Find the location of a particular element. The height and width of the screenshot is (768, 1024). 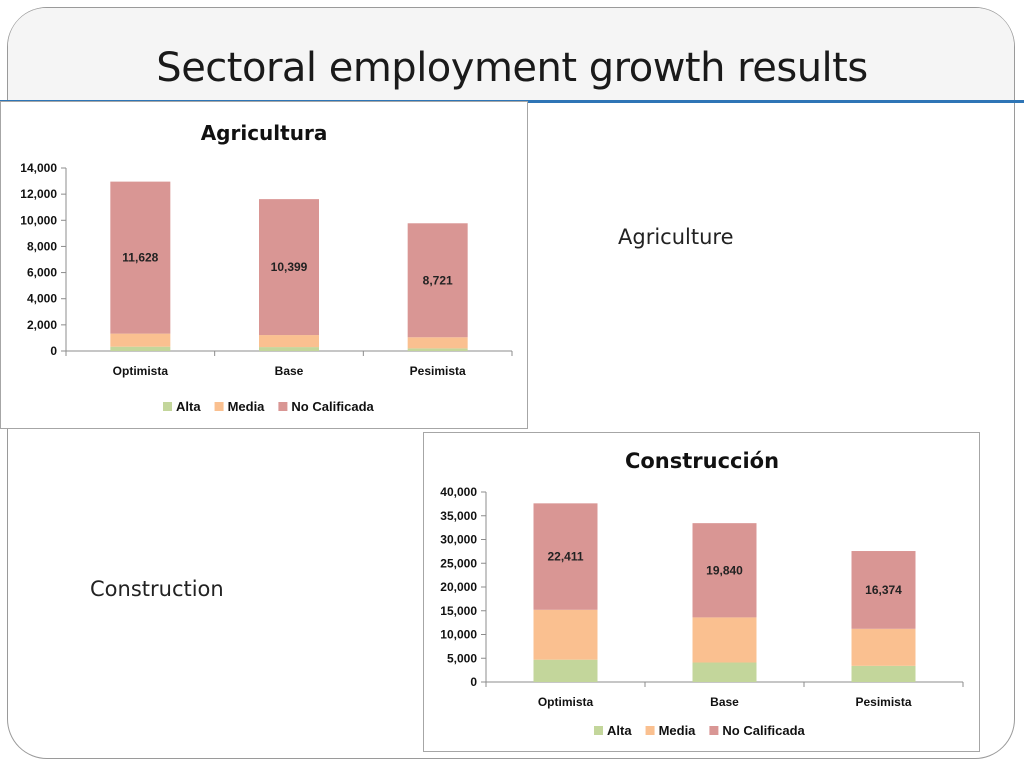

agricultura-y-tick-label: 10,000 is located at coordinates (38, 220).